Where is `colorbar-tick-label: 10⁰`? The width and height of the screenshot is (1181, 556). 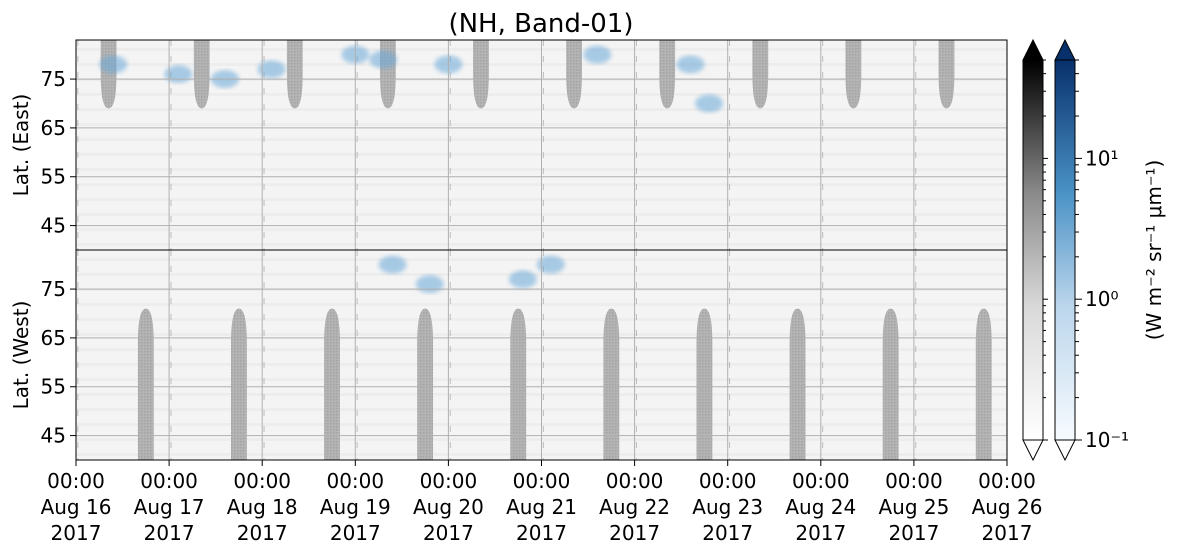
colorbar-tick-label: 10⁰ is located at coordinates (1101, 299).